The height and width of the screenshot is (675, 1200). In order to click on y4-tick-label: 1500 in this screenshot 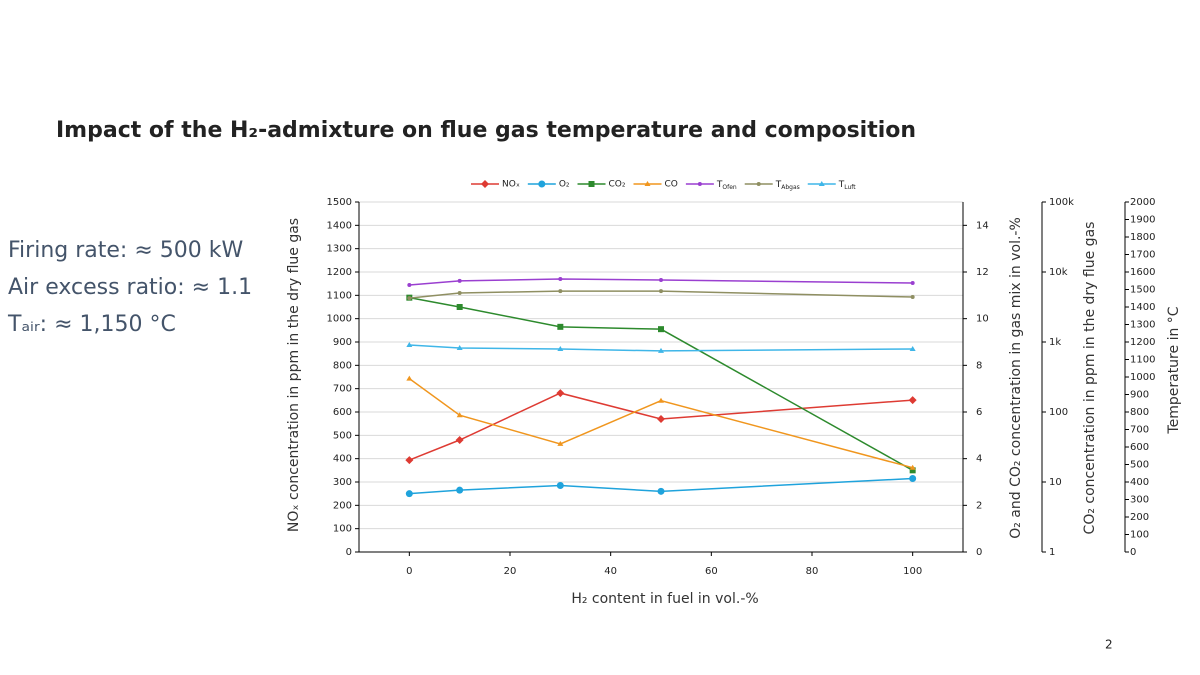, I will do `click(1142, 290)`.